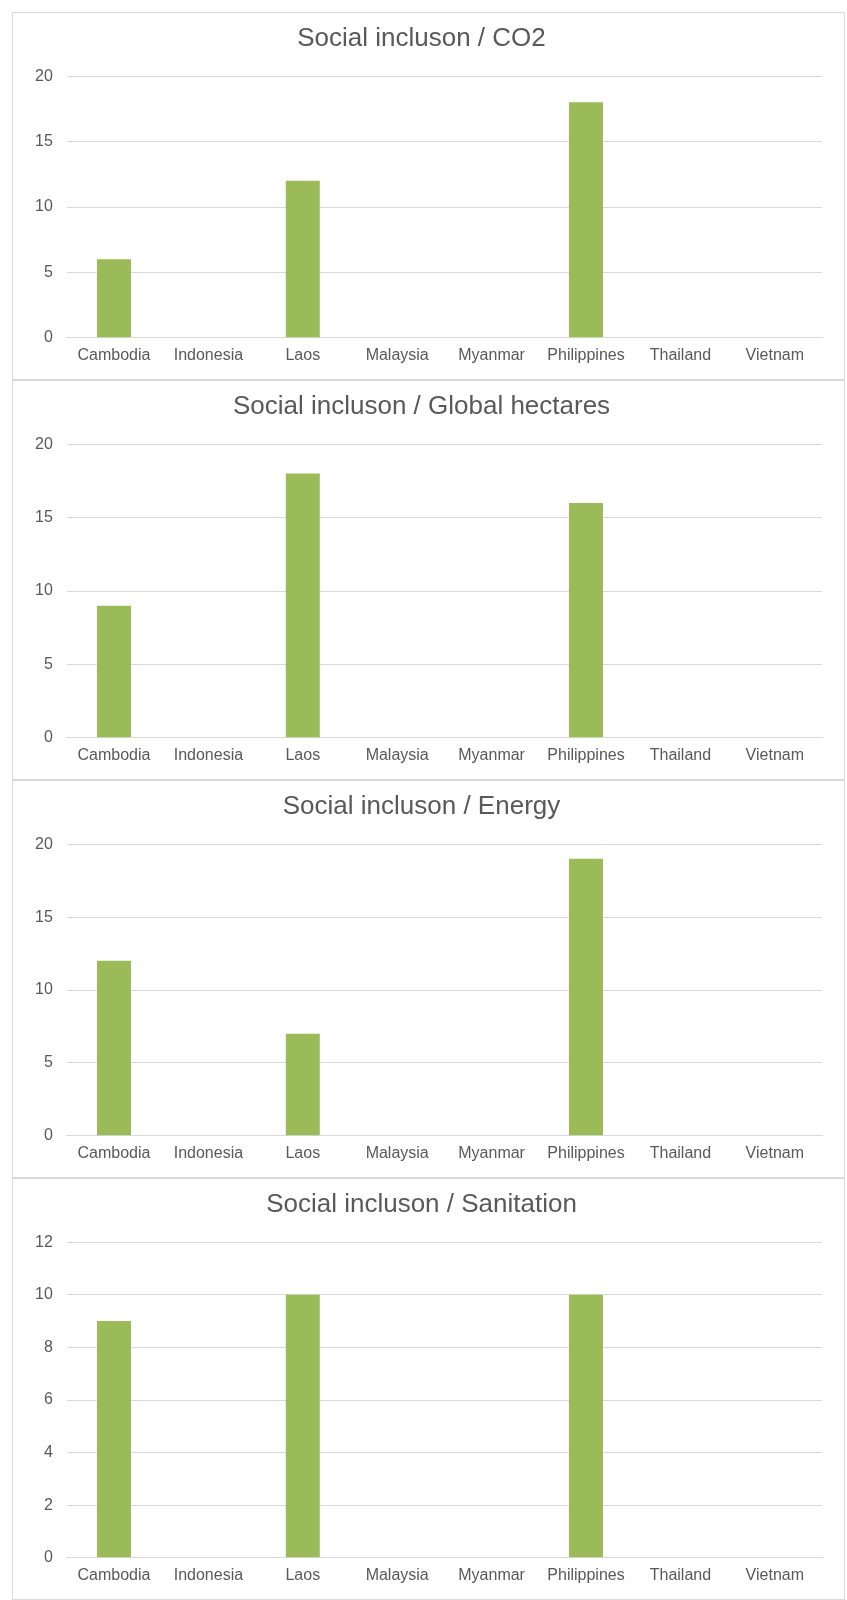 The width and height of the screenshot is (847, 1600). Describe the element at coordinates (48, 1504) in the screenshot. I see `y-tick-label: 2` at that location.